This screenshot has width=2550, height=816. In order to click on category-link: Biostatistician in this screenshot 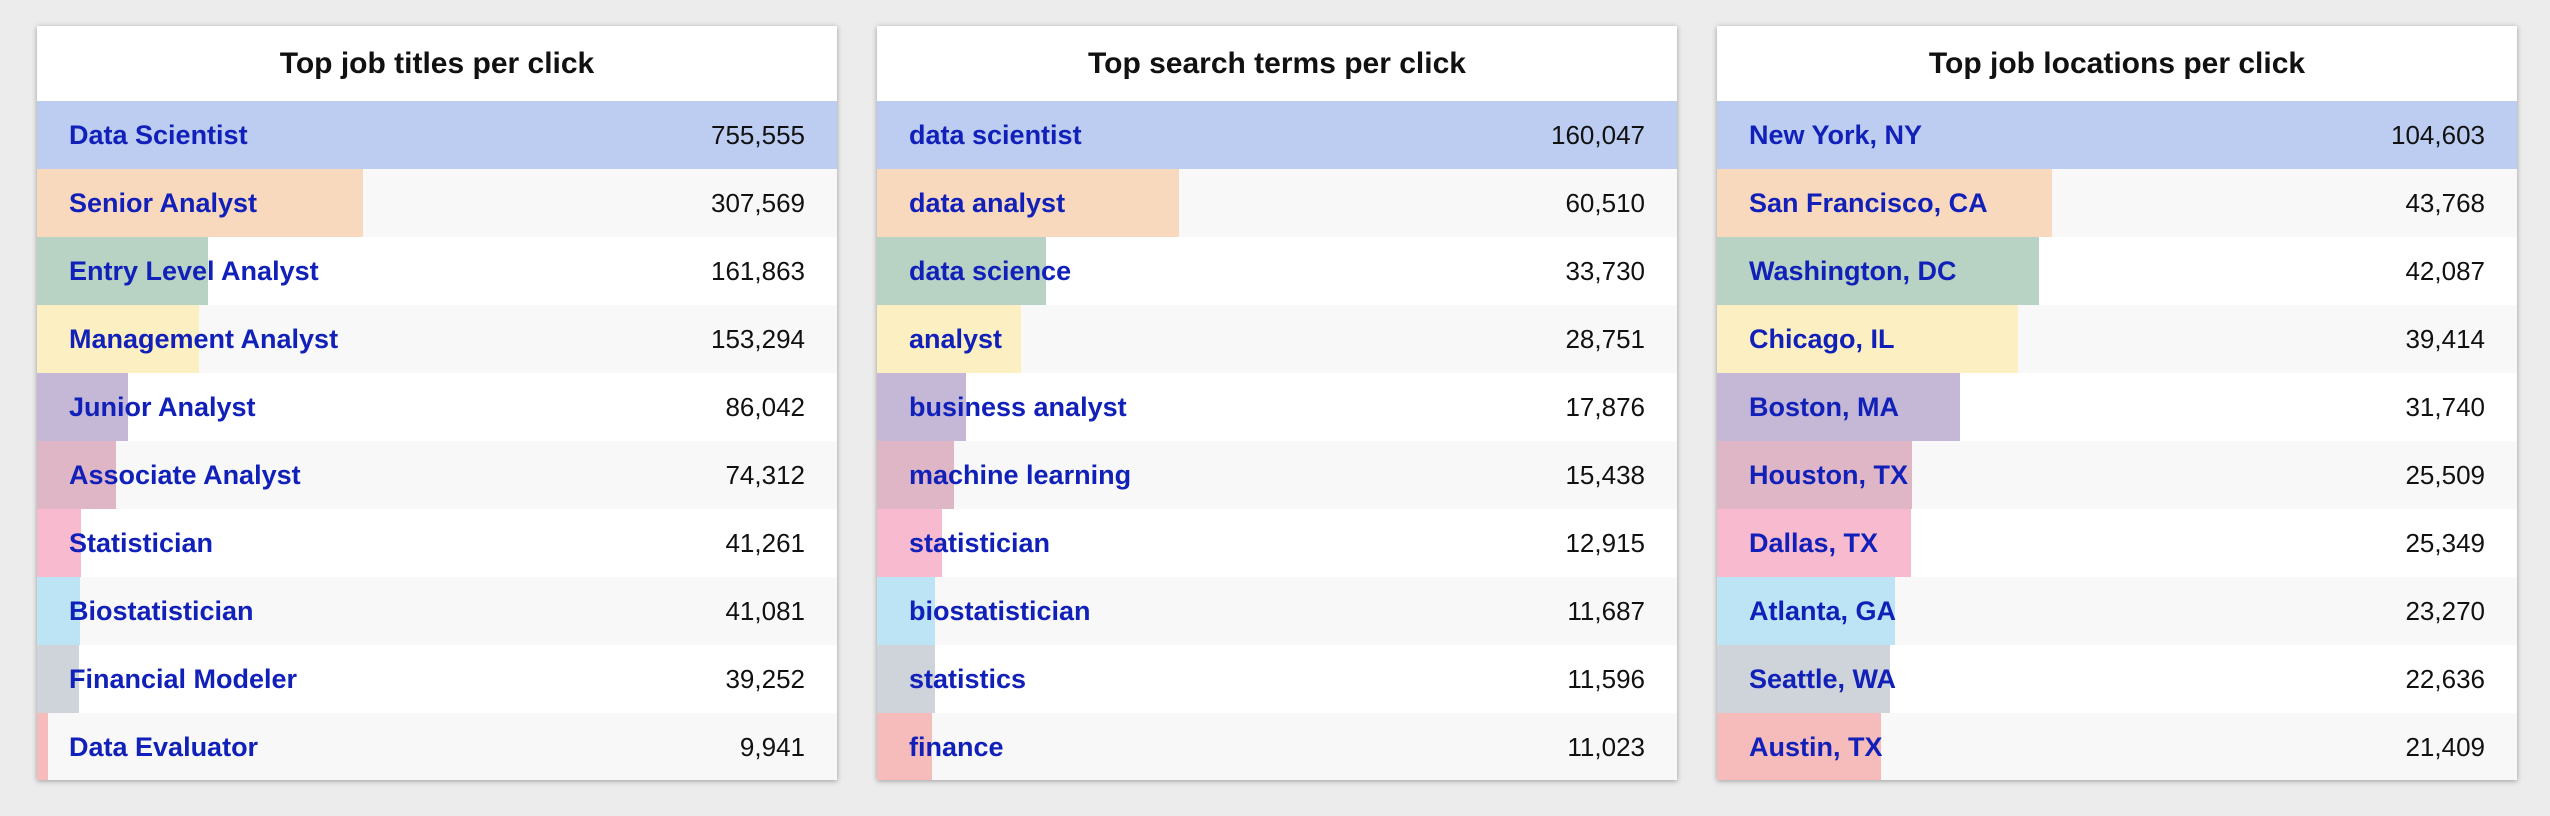, I will do `click(161, 611)`.